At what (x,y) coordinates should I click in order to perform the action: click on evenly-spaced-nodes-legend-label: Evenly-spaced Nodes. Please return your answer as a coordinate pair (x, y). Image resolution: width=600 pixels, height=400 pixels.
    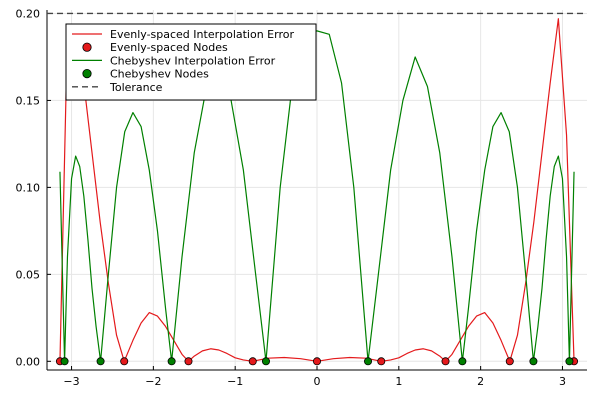
    Looking at the image, I should click on (169, 47).